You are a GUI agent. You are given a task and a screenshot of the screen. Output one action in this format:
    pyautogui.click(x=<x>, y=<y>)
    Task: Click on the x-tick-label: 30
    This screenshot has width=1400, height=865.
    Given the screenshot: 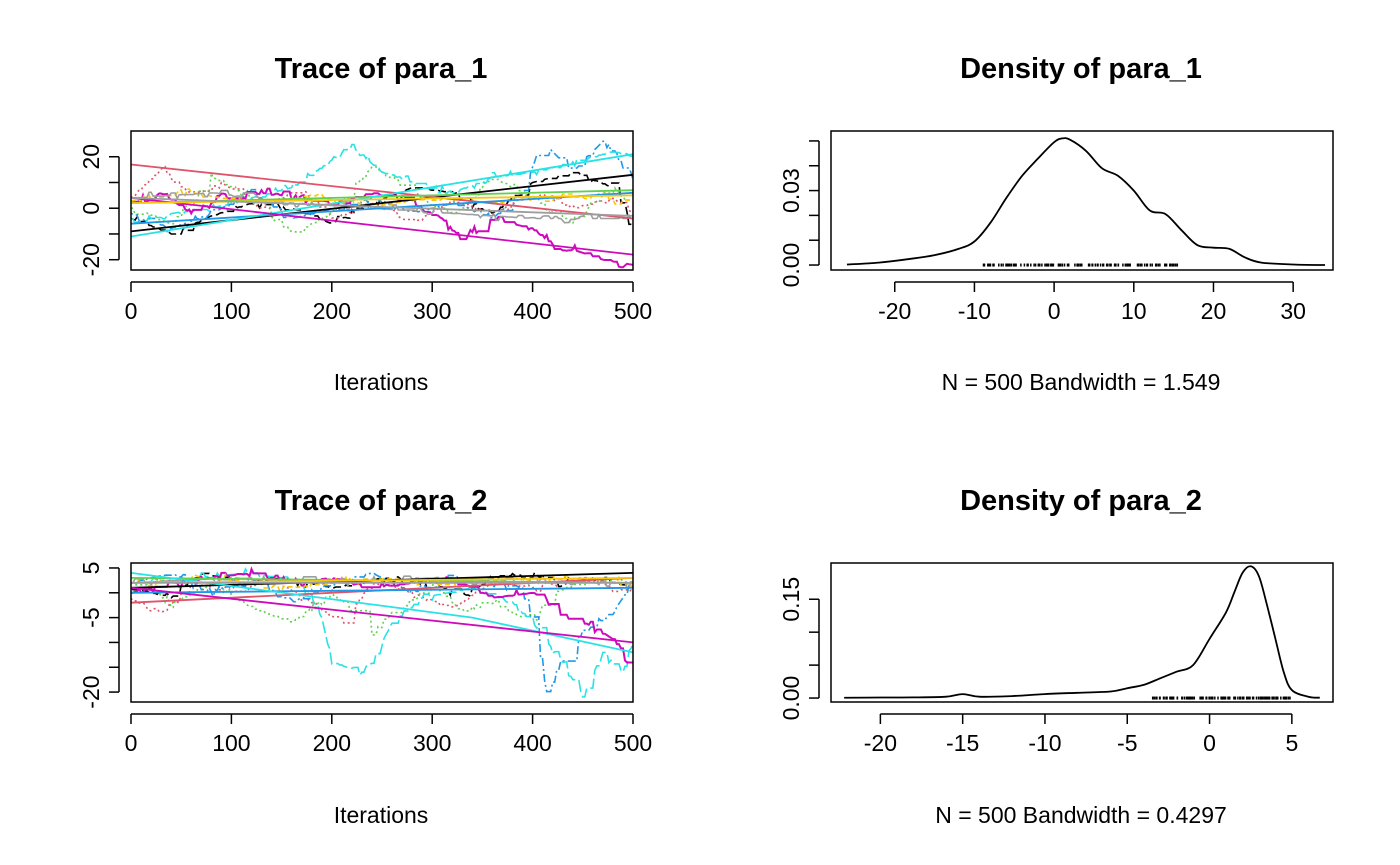 What is the action you would take?
    pyautogui.click(x=1293, y=311)
    